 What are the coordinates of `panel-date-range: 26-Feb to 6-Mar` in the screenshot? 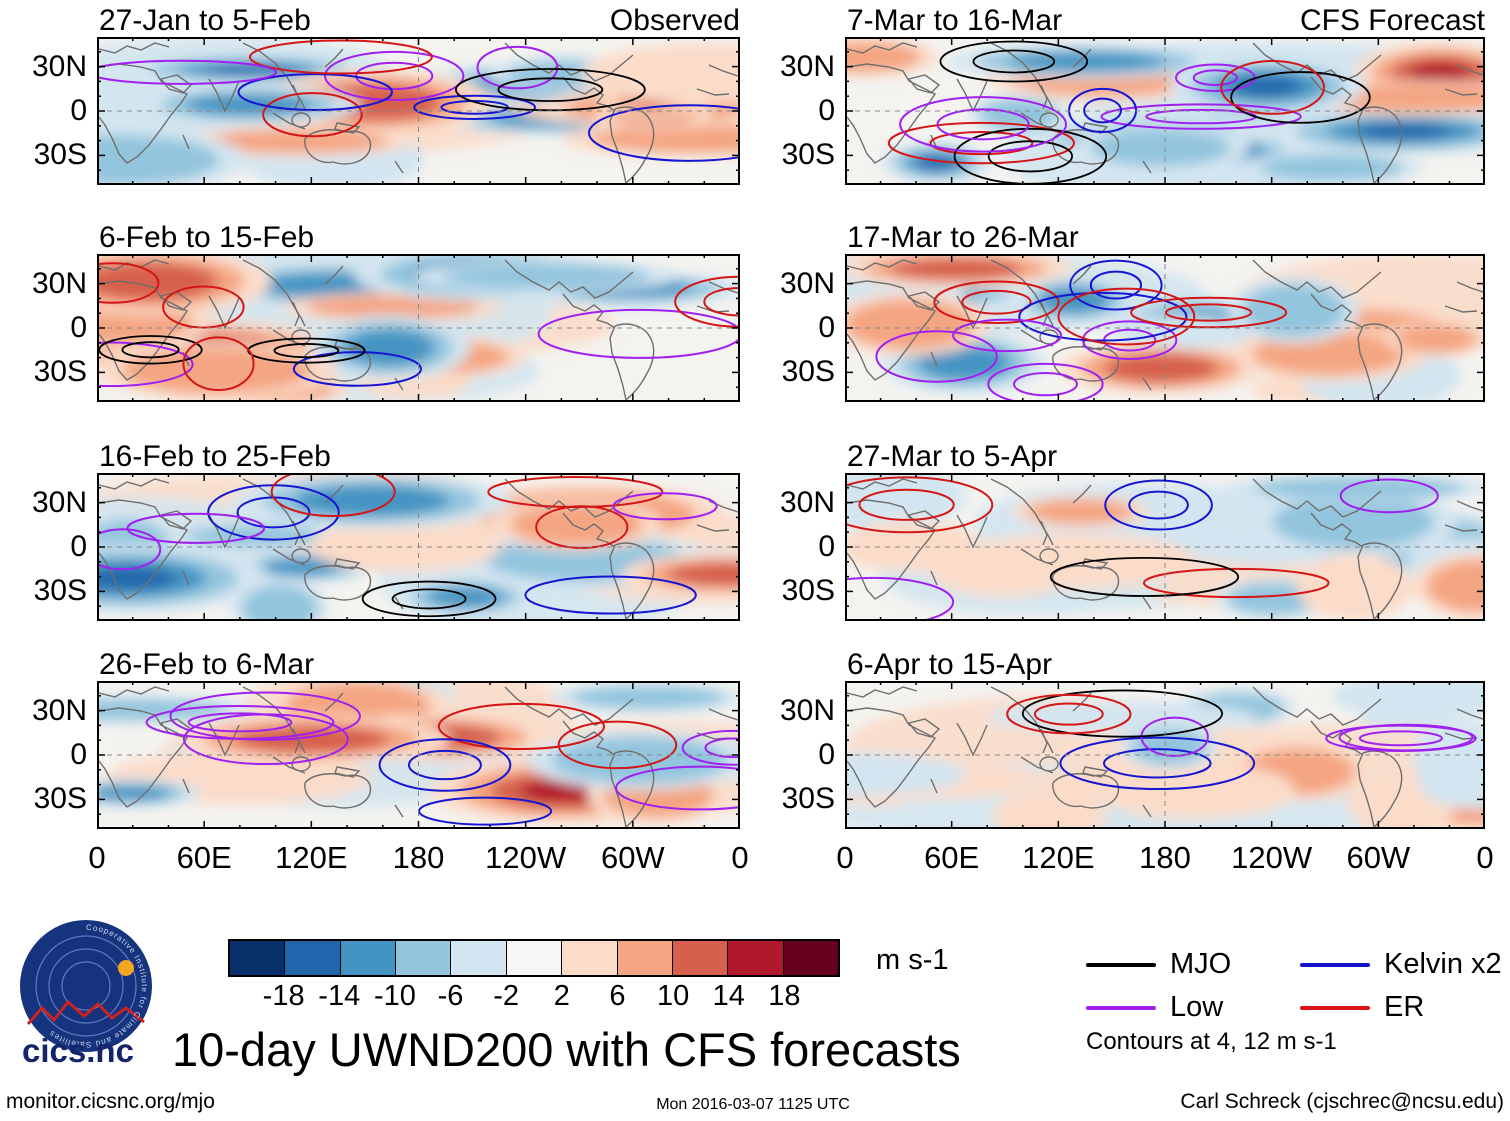 It's located at (207, 664).